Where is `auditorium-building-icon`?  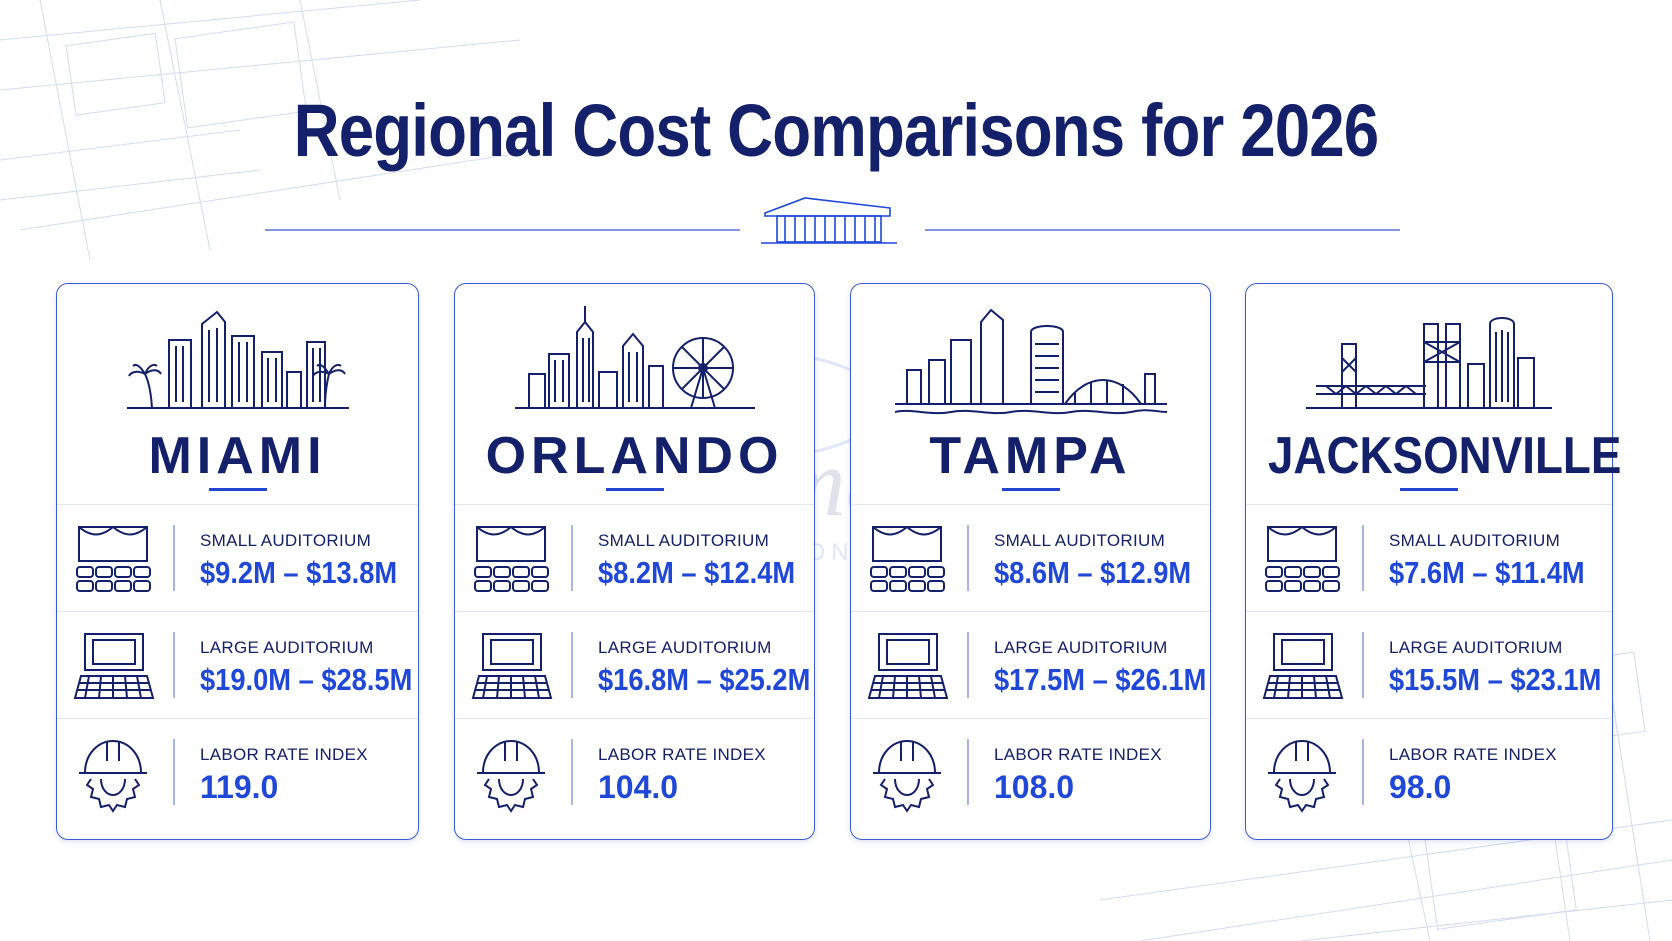
auditorium-building-icon is located at coordinates (829, 220).